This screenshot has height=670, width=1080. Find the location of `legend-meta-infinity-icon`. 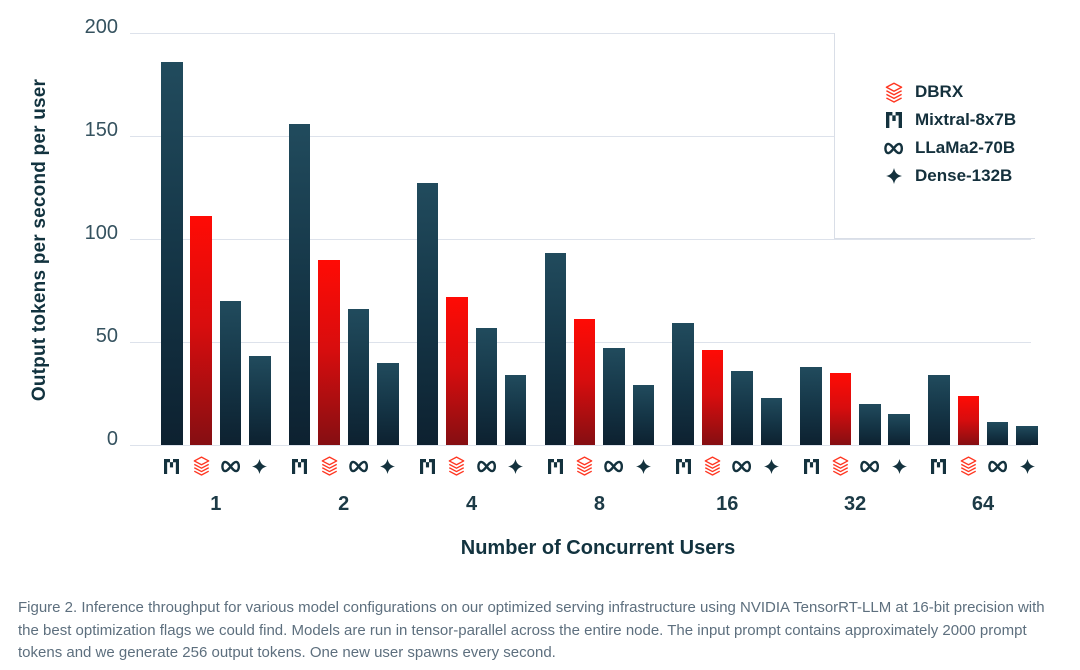

legend-meta-infinity-icon is located at coordinates (894, 148).